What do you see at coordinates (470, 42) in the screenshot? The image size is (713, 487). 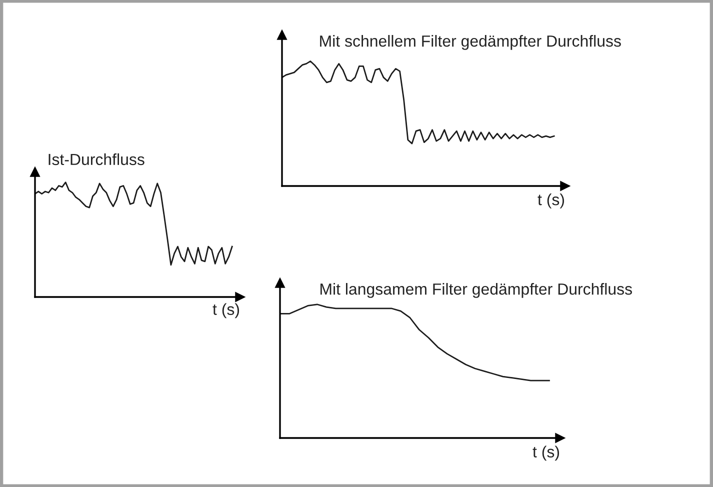 I see `chart-title: Mit schnellem Filter gedämpfter Durchfluss` at bounding box center [470, 42].